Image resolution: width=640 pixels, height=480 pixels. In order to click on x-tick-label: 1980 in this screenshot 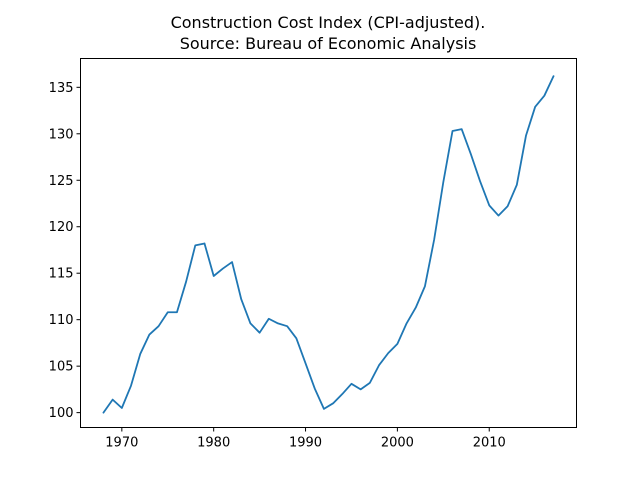, I will do `click(213, 443)`.